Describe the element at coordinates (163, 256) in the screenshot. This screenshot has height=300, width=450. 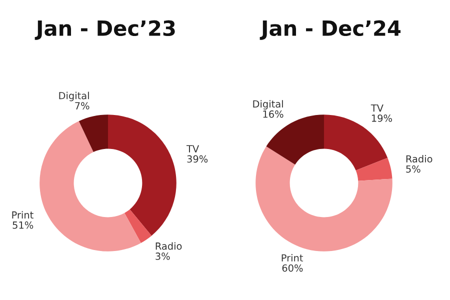
I see `data-label: 3%` at that location.